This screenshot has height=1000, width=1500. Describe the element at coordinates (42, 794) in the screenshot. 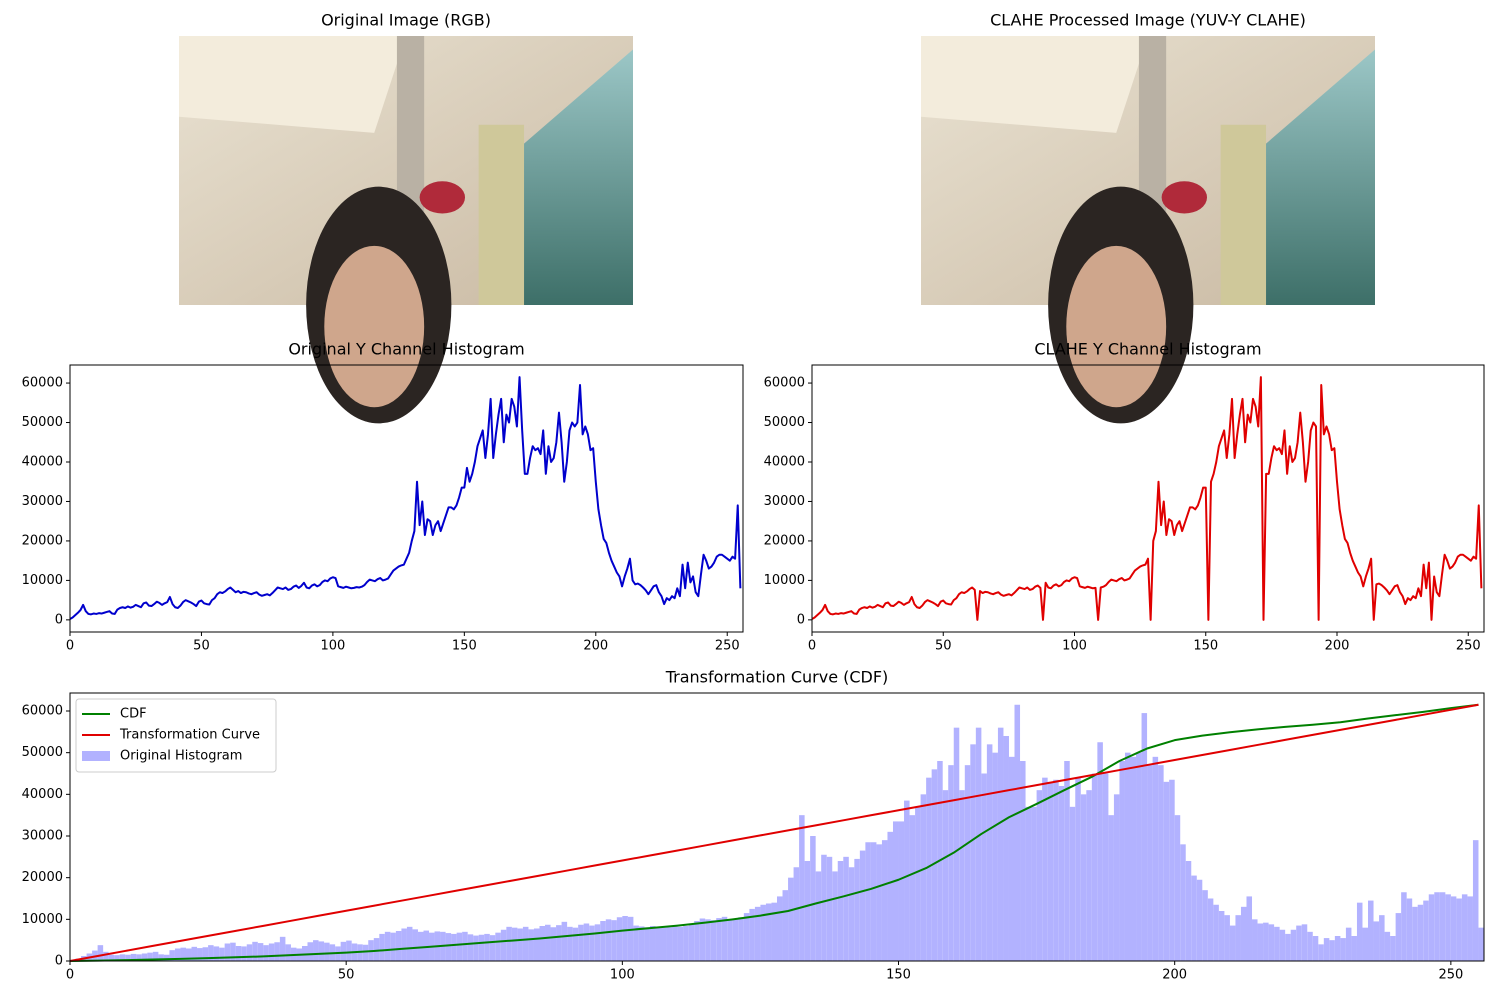

I see `y-tick-label: 40000` at that location.